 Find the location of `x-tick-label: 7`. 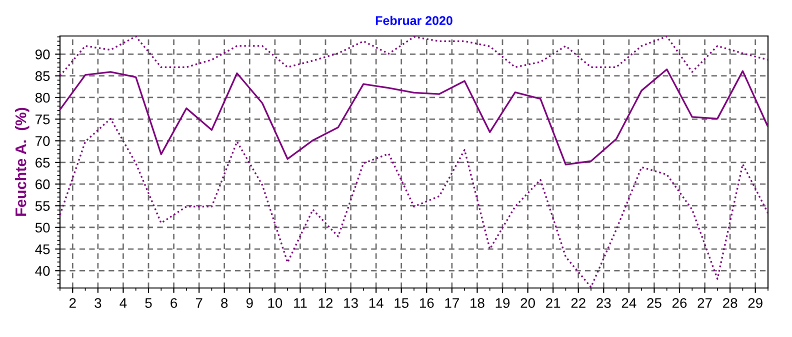

x-tick-label: 7 is located at coordinates (199, 303).